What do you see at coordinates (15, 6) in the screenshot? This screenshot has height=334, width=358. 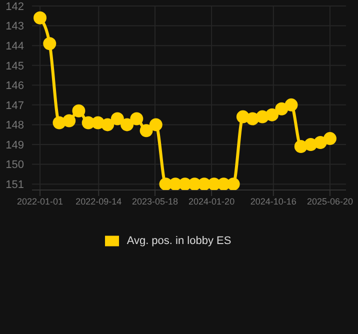 I see `y-tick-label: 142` at bounding box center [15, 6].